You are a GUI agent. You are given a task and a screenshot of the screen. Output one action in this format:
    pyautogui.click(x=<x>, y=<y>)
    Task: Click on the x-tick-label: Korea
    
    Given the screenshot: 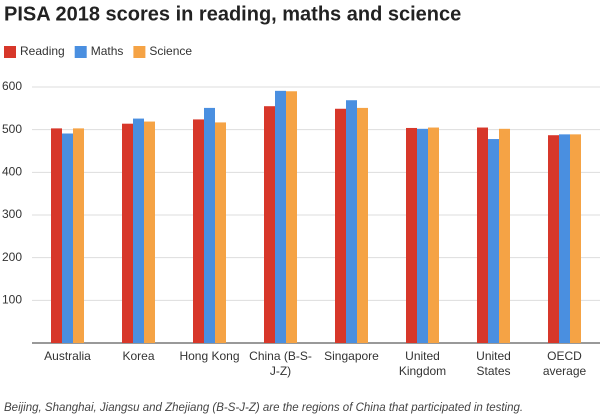 What is the action you would take?
    pyautogui.click(x=138, y=356)
    